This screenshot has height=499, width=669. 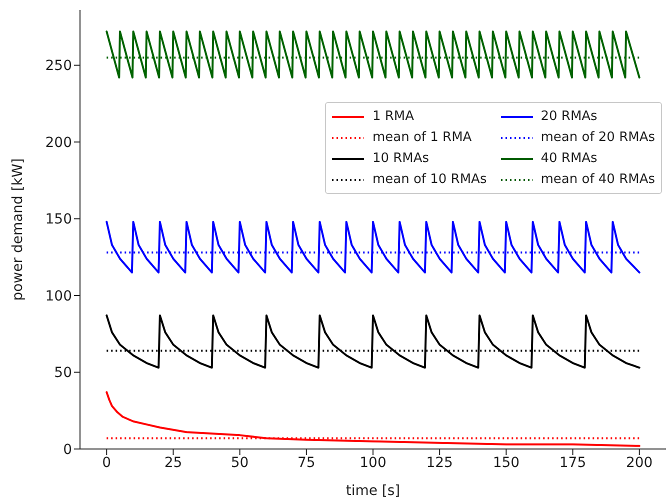 What do you see at coordinates (107, 462) in the screenshot?
I see `x-tick-label: 0` at bounding box center [107, 462].